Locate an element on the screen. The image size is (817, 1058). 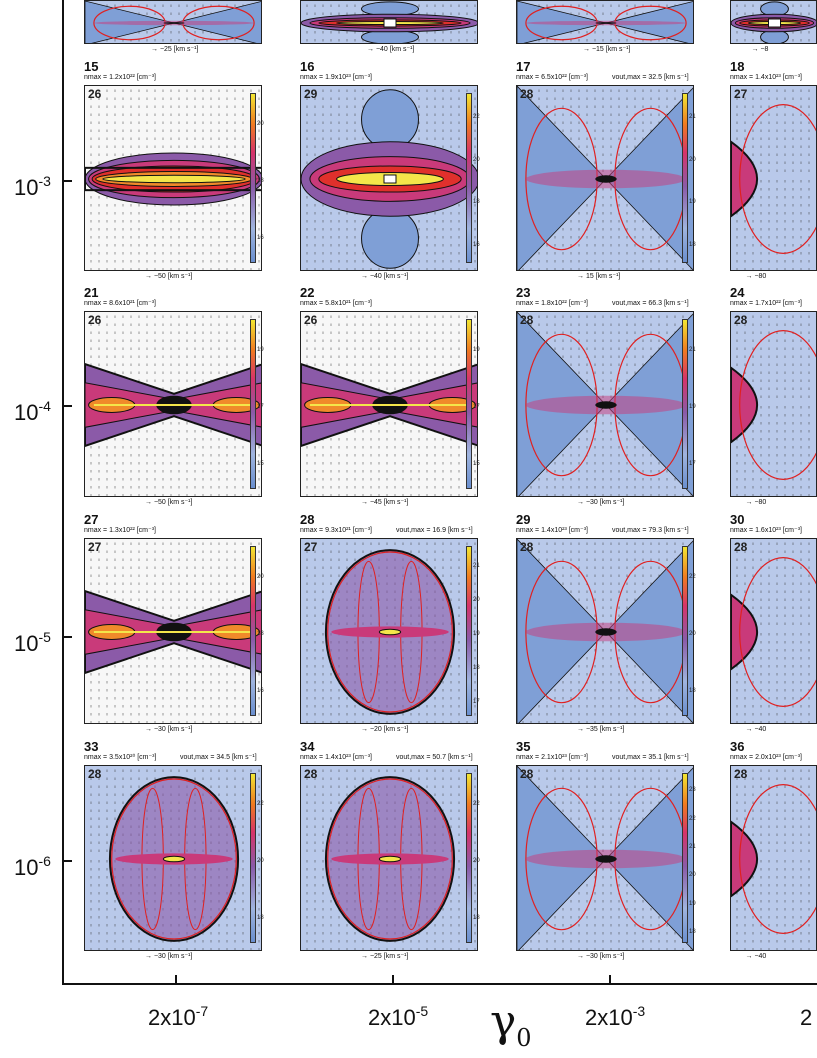
density-contour is located at coordinates (174, 179).